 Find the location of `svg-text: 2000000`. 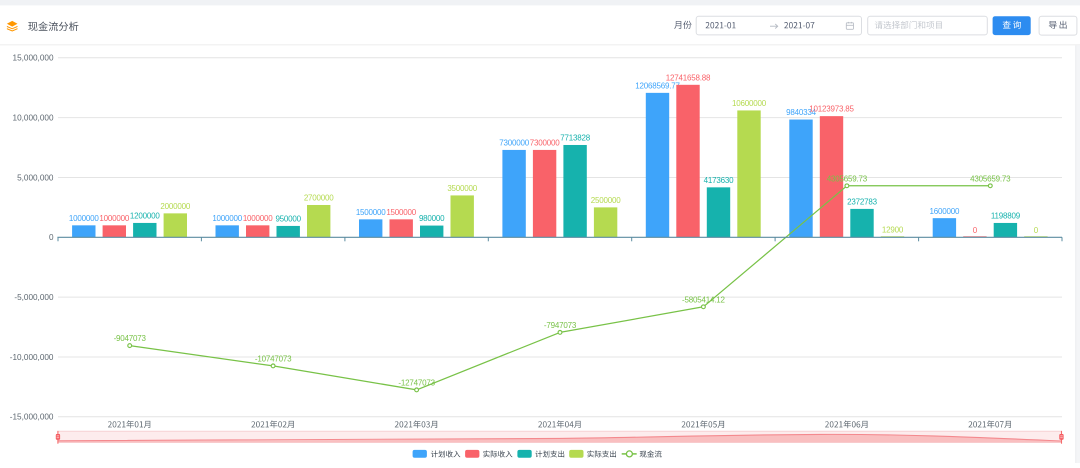

svg-text: 2000000 is located at coordinates (175, 206).